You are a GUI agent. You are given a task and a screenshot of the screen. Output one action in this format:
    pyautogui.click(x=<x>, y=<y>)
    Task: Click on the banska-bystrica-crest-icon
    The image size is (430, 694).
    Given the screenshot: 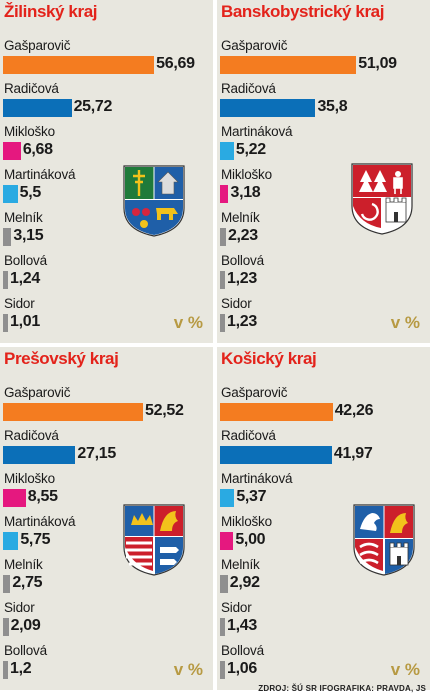 What is the action you would take?
    pyautogui.click(x=382, y=199)
    